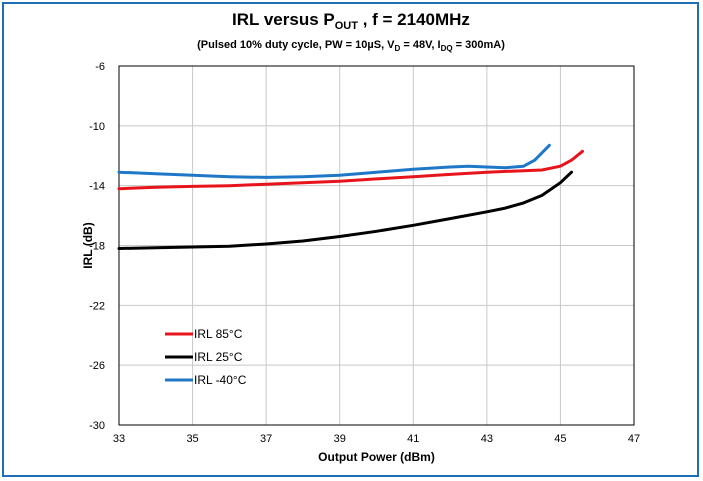 This screenshot has width=703, height=481. What do you see at coordinates (398, 48) in the screenshot?
I see `subtitle-sub-d: D` at bounding box center [398, 48].